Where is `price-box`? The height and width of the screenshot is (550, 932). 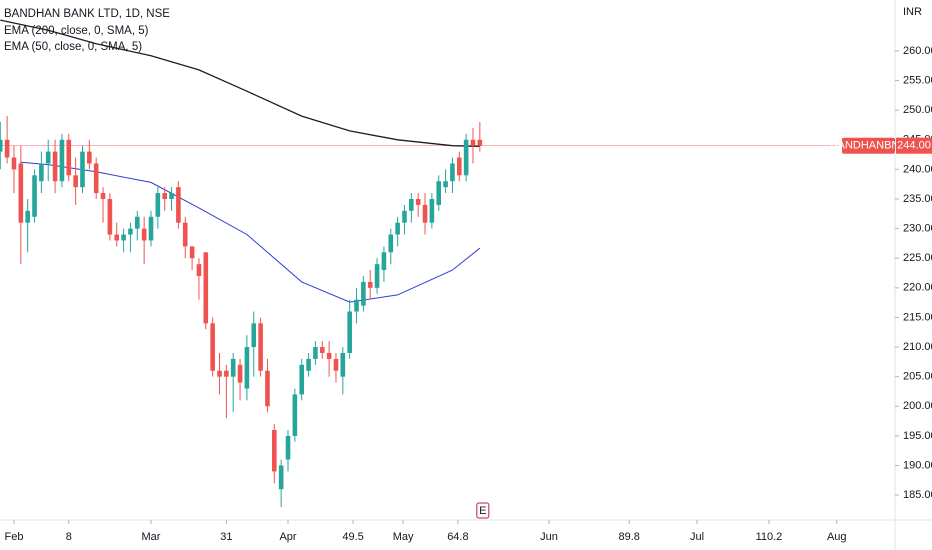 price-box is located at coordinates (914, 145).